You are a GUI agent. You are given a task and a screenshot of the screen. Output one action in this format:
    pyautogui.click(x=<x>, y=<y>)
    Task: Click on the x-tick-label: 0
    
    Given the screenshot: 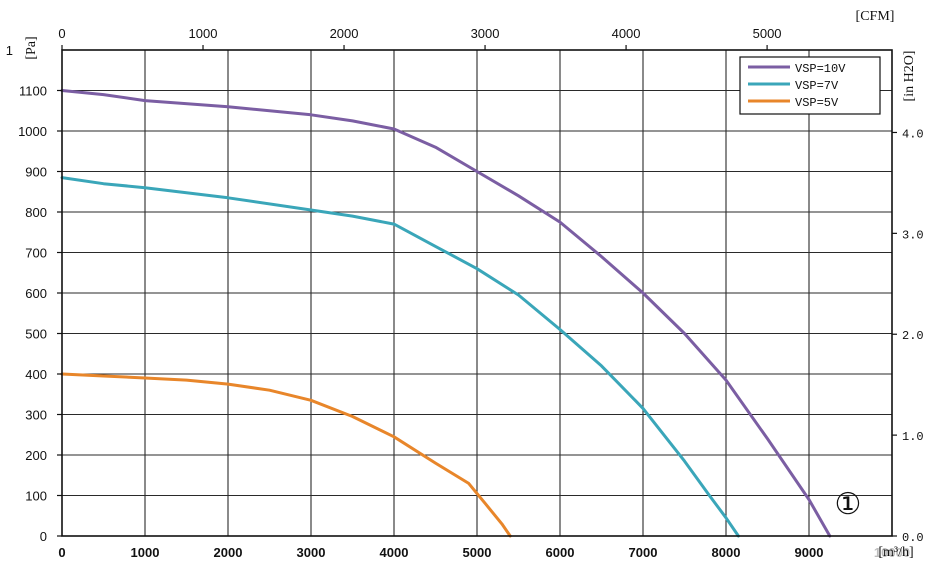 What is the action you would take?
    pyautogui.click(x=61, y=552)
    